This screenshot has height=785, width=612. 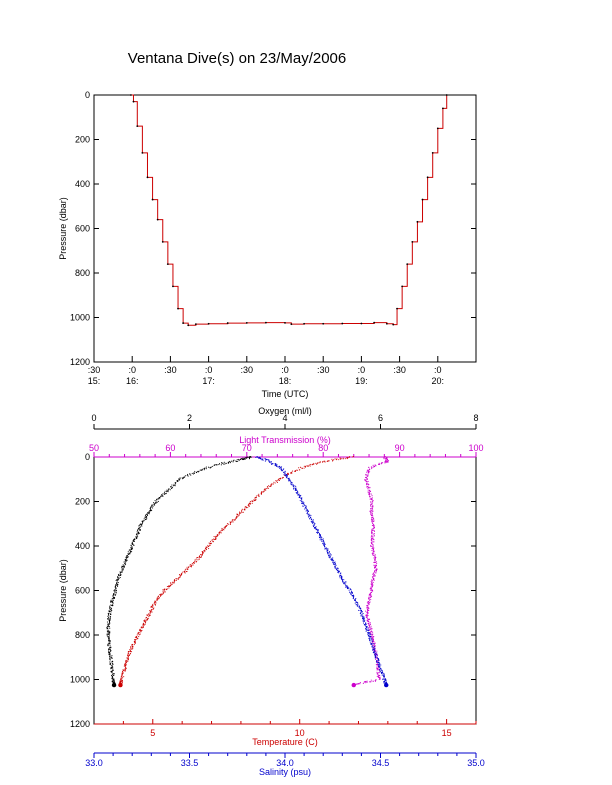 I want to click on temperature-tick-label: 10, so click(x=300, y=733).